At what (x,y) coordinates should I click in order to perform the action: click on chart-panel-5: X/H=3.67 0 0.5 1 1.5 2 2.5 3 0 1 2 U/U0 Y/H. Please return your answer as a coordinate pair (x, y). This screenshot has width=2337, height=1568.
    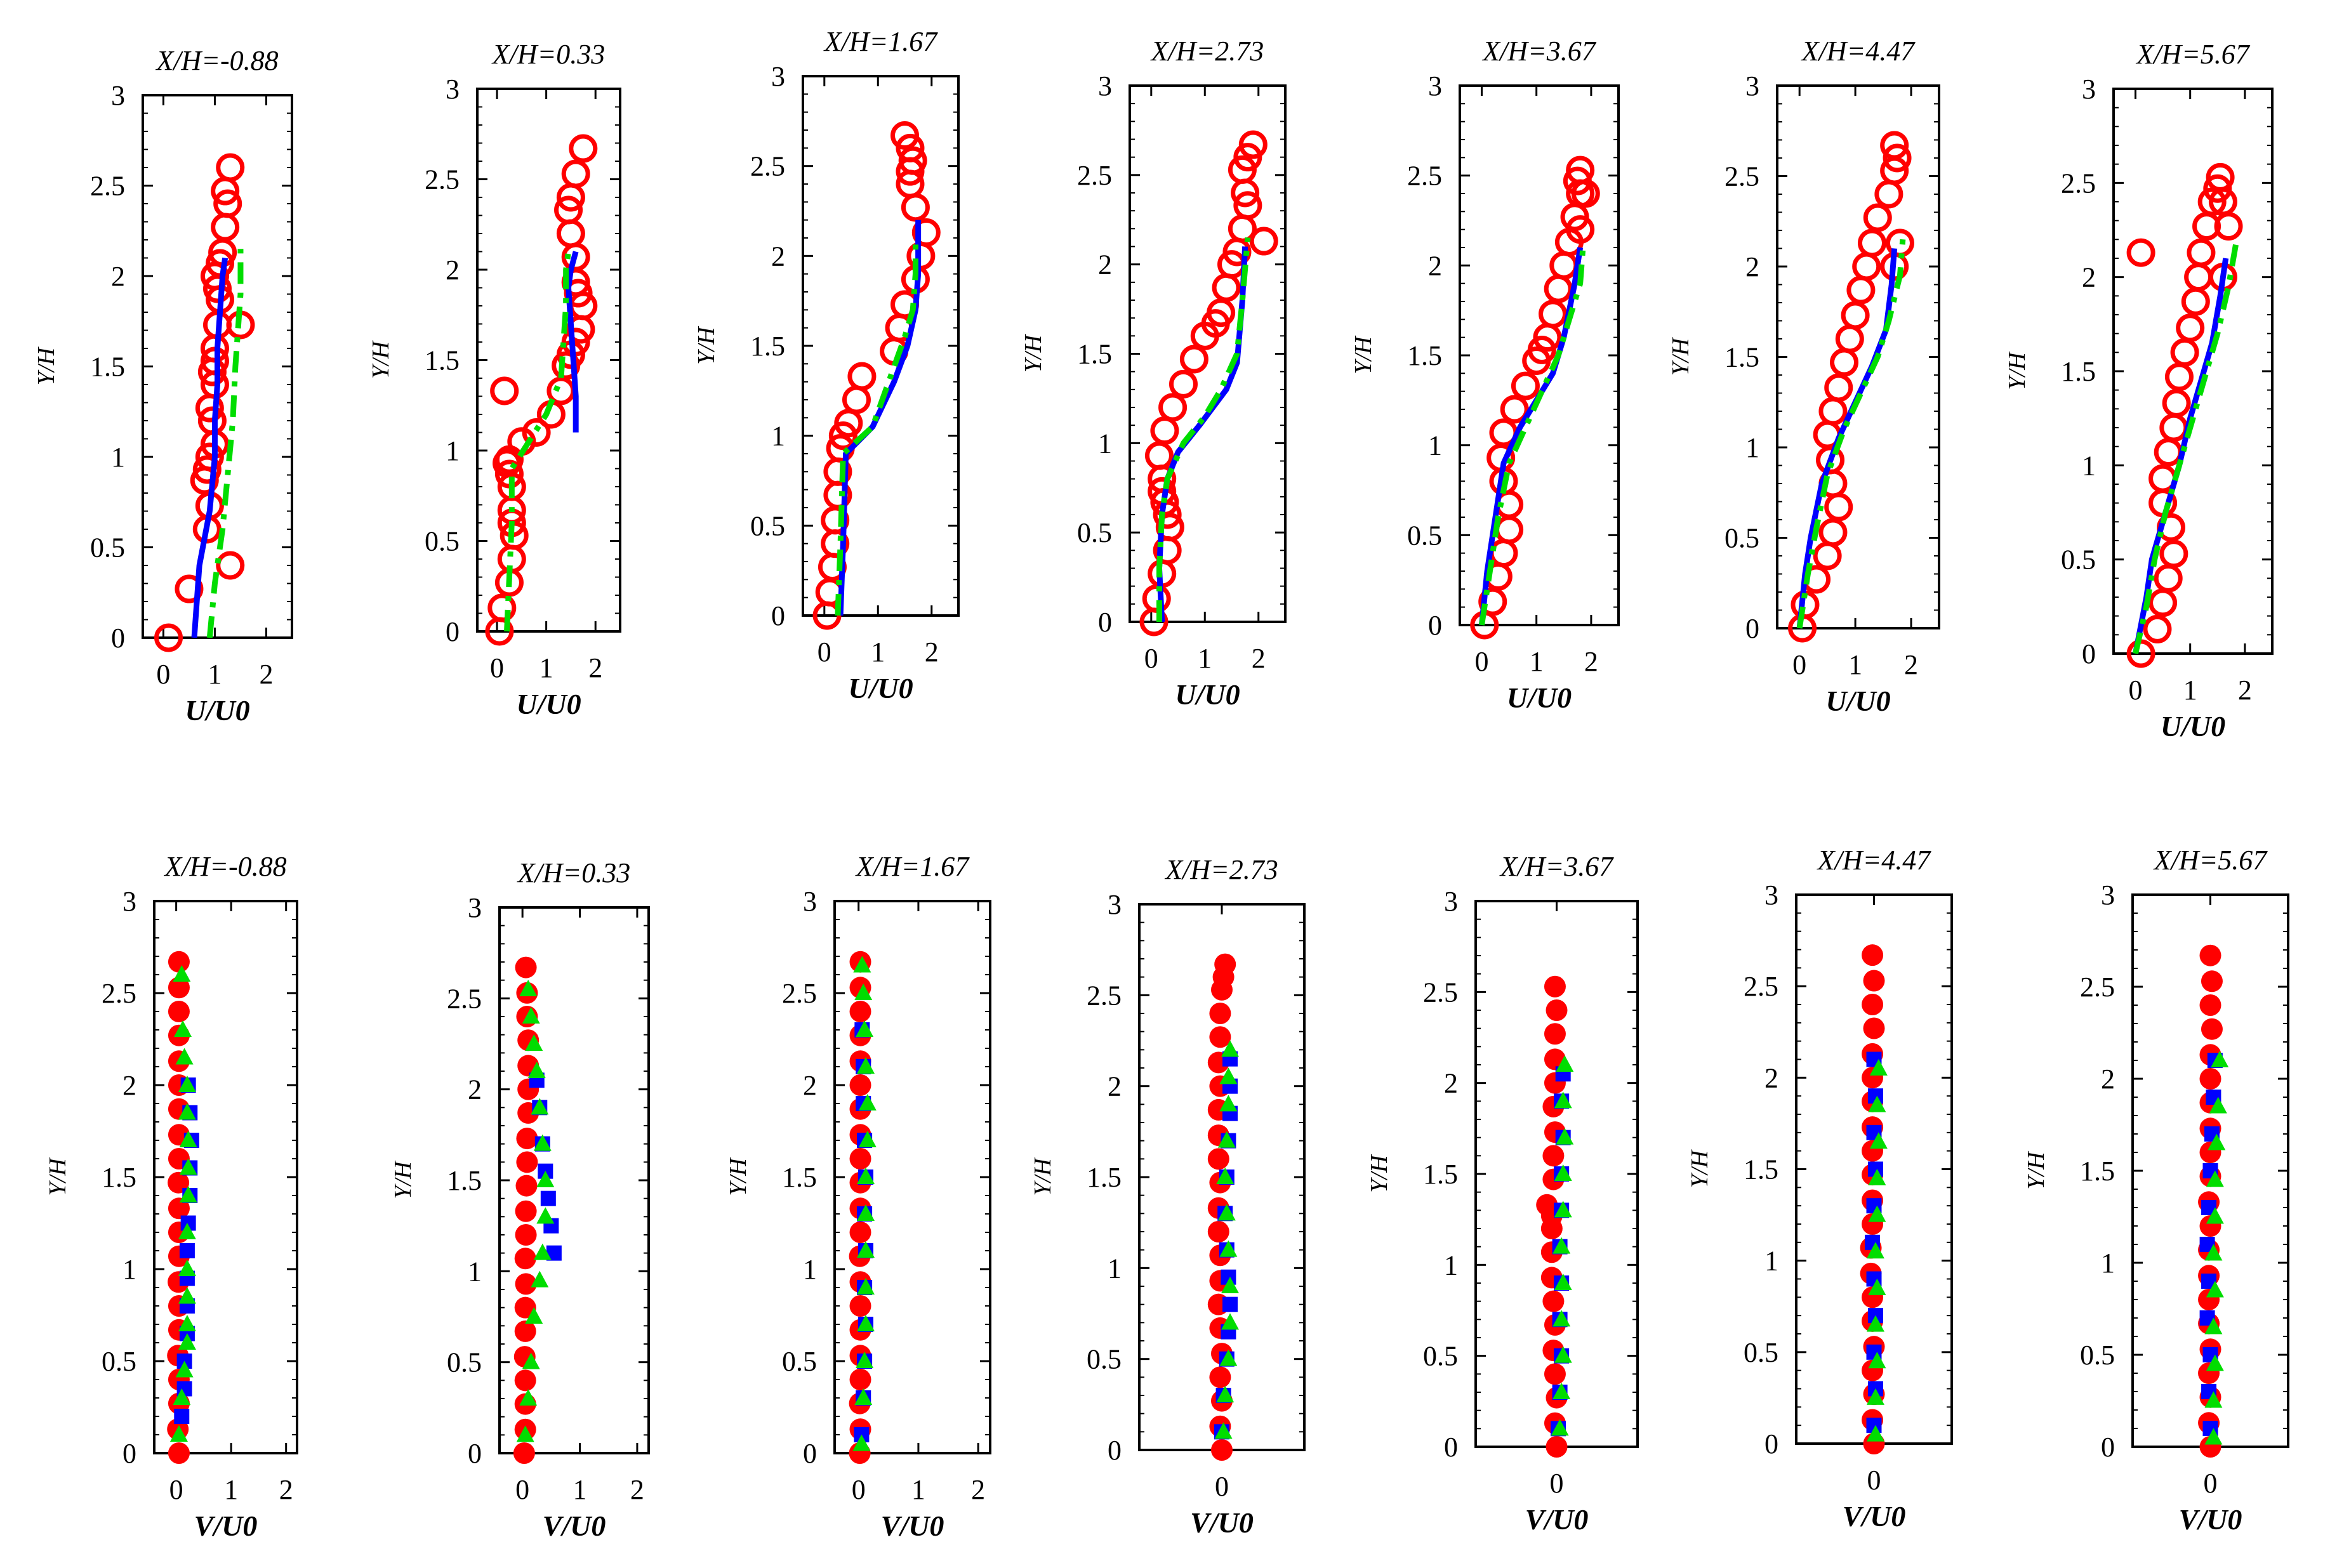
    Looking at the image, I should click on (1485, 375).